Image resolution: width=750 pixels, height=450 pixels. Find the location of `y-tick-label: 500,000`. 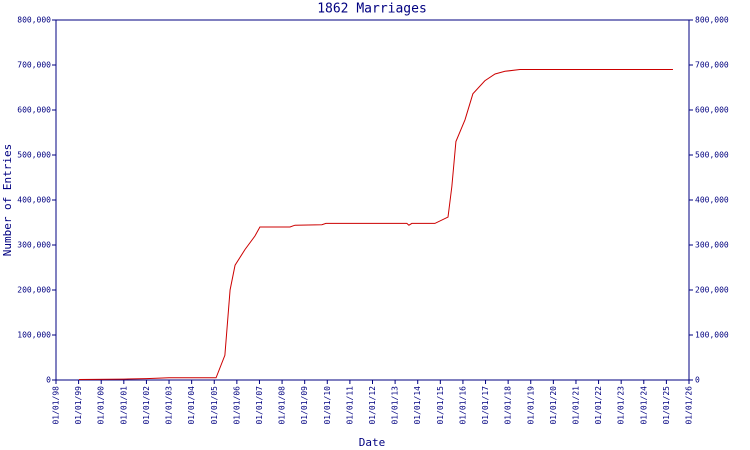

y-tick-label: 500,000 is located at coordinates (34, 155).